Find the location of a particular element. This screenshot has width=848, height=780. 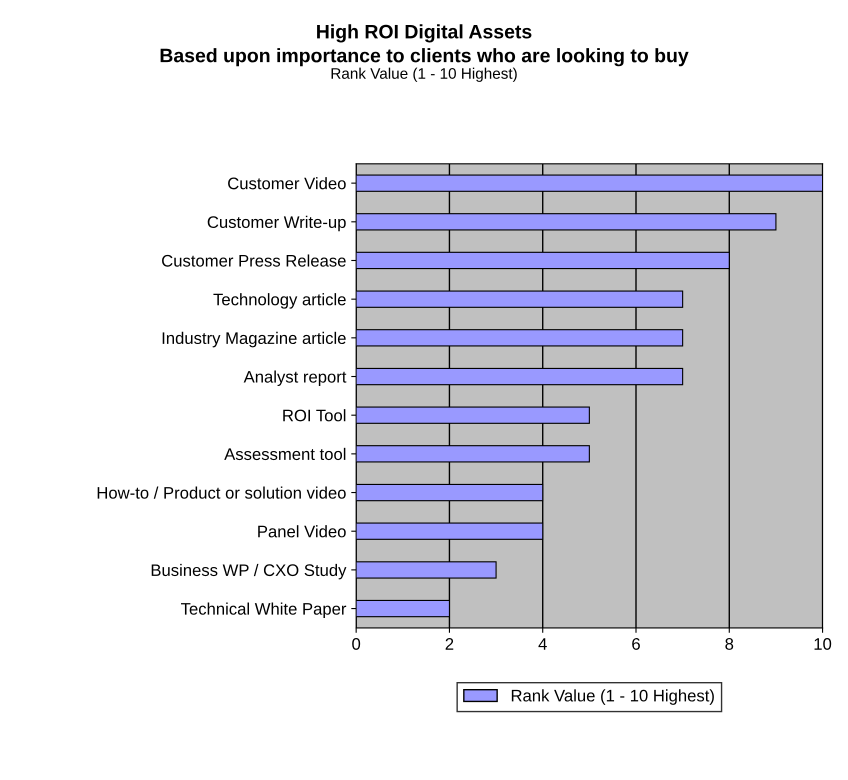

chart-title: High ROI Digital Assets Based upon importance to clients who are looking to buy is located at coordinates (424, 45).